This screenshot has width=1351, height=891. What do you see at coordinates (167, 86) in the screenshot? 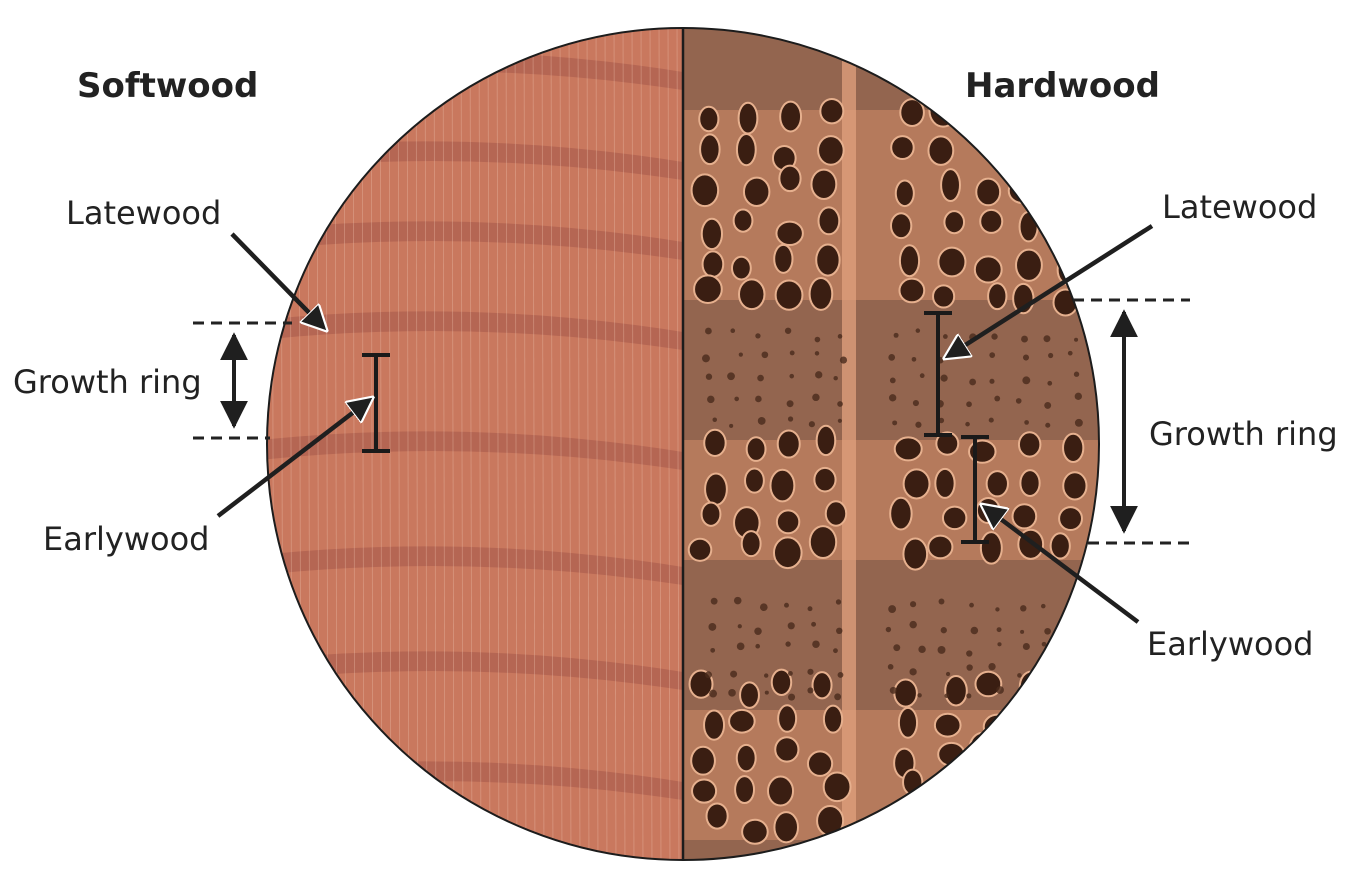
I see `softwood-heading: Softwood` at bounding box center [167, 86].